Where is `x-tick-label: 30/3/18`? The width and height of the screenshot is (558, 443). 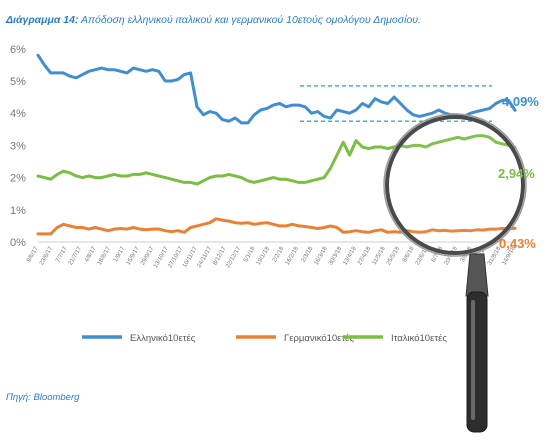
x-tick-label: 30/3/18 is located at coordinates (336, 255).